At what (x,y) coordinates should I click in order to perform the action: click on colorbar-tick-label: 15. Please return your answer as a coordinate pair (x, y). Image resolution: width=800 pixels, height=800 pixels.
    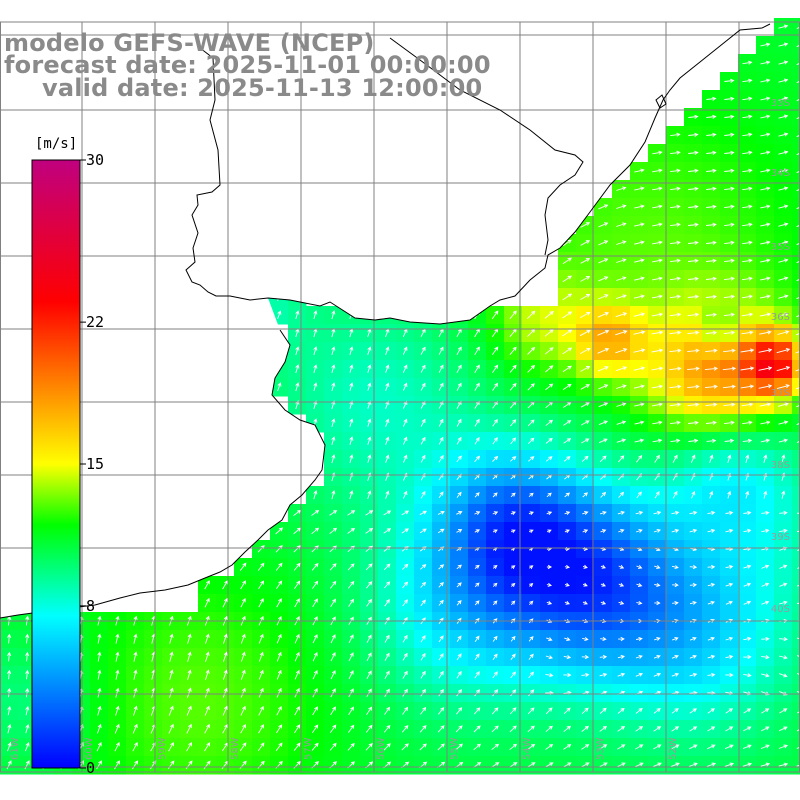
    Looking at the image, I should click on (95, 464).